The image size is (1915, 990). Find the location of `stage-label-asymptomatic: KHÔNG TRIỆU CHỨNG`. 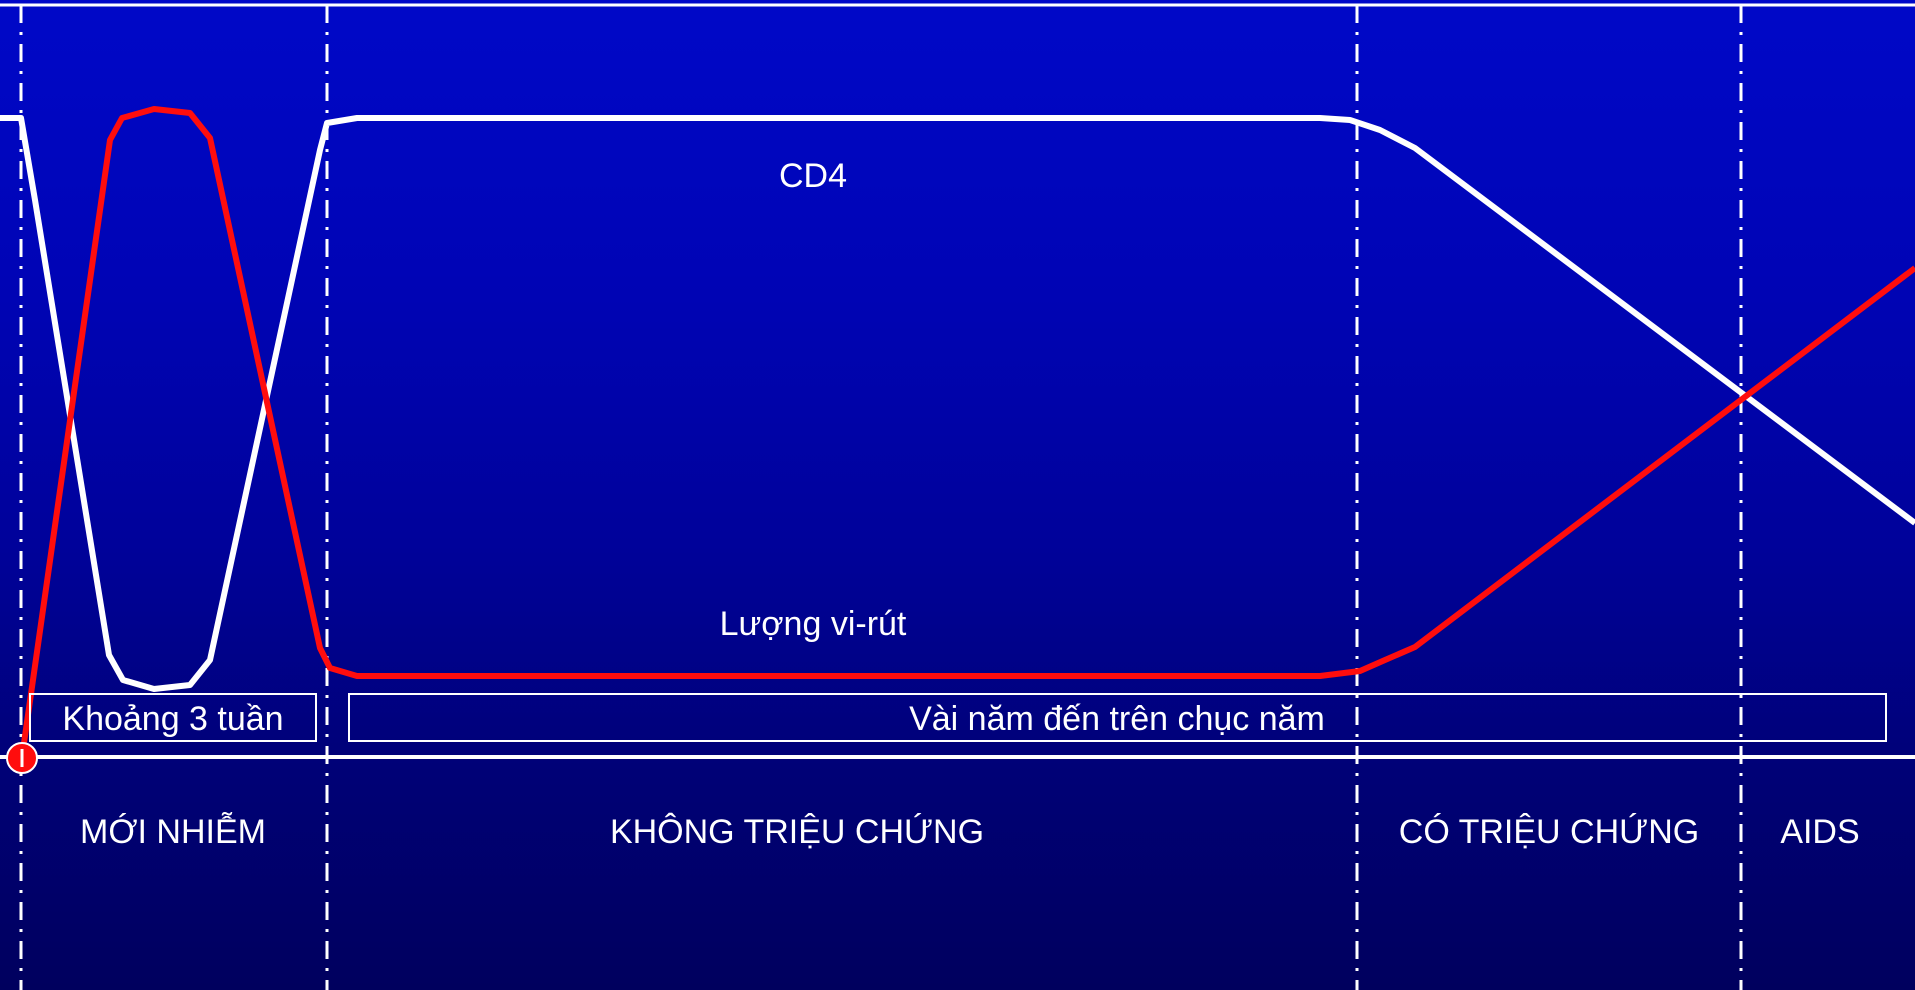

stage-label-asymptomatic: KHÔNG TRIỆU CHỨNG is located at coordinates (797, 832).